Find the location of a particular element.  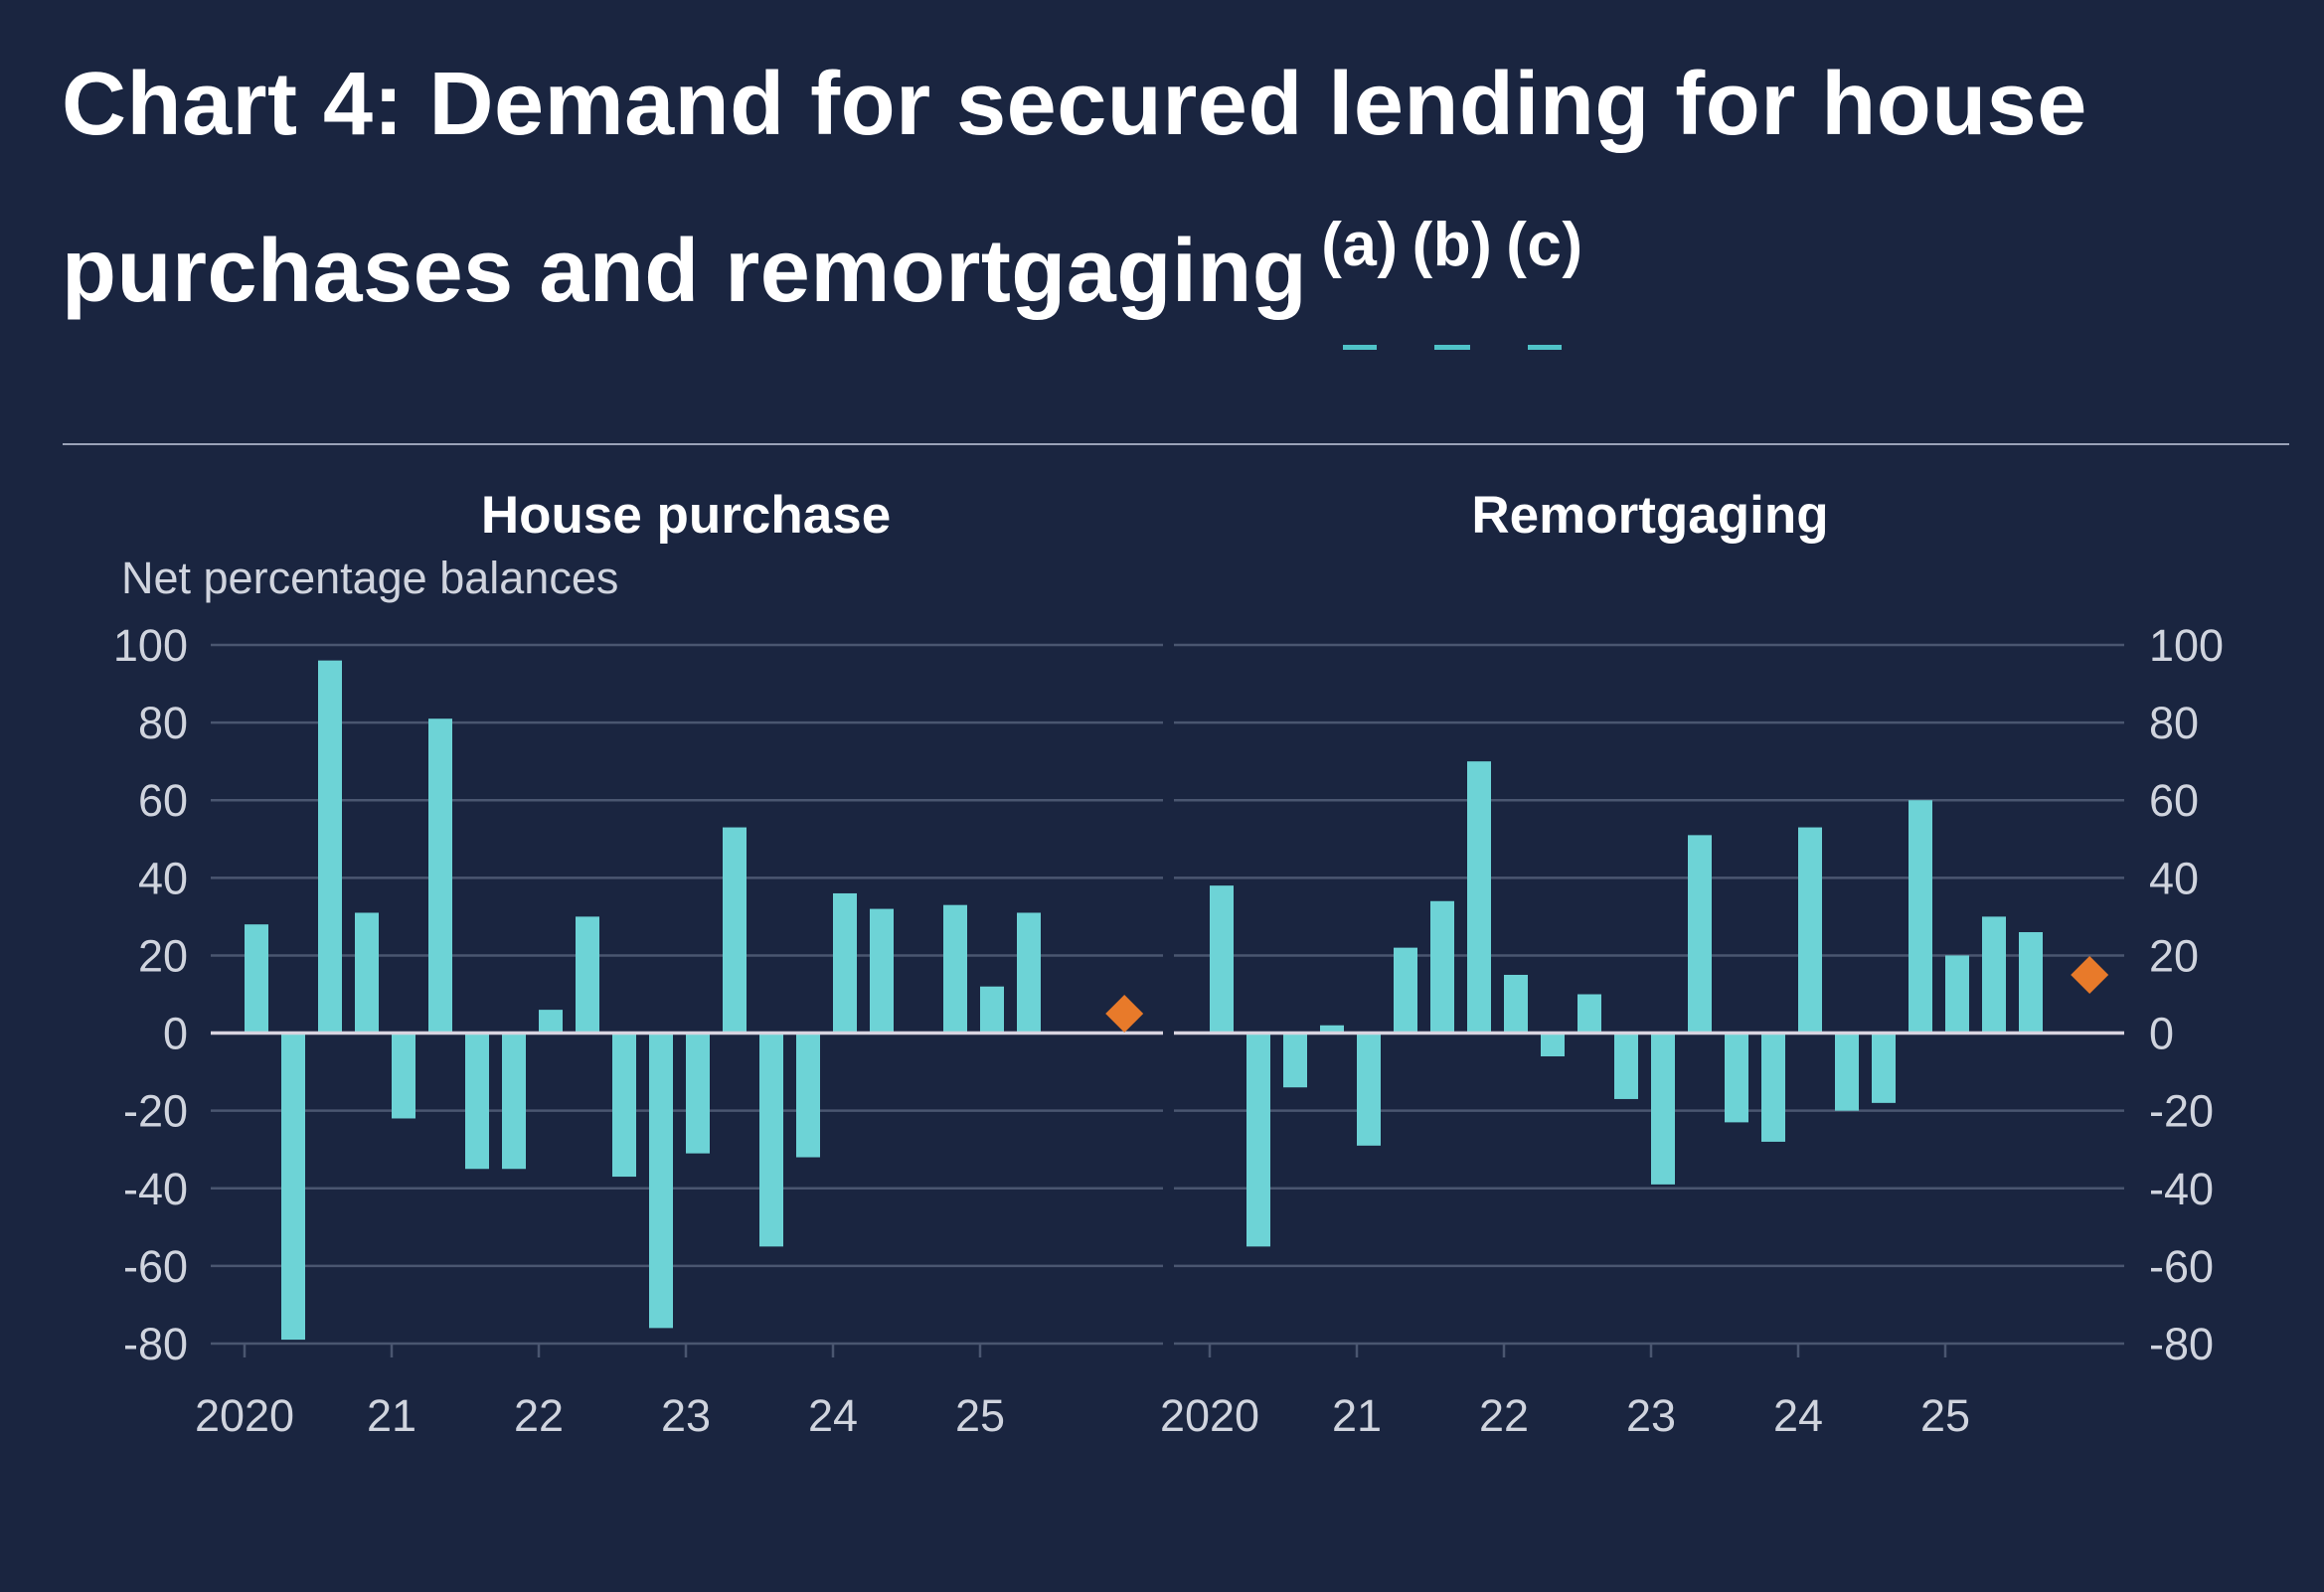

title-divider is located at coordinates (1176, 444).